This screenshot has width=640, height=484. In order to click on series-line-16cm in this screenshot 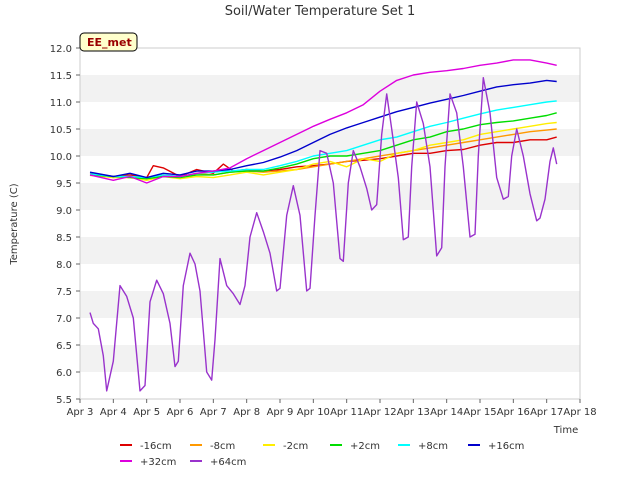, I will do `click(323, 157)`.